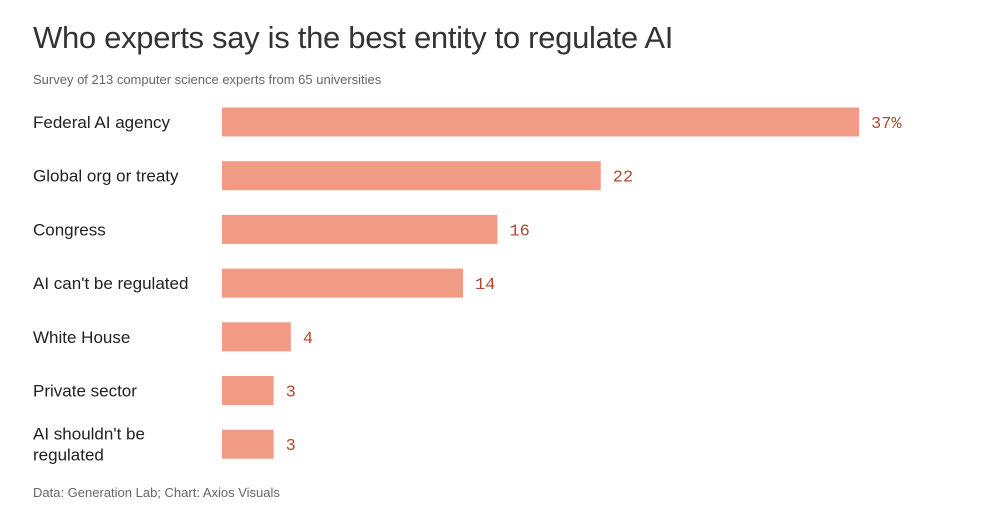 The width and height of the screenshot is (1000, 526). Describe the element at coordinates (81, 337) in the screenshot. I see `category-label: White House` at that location.